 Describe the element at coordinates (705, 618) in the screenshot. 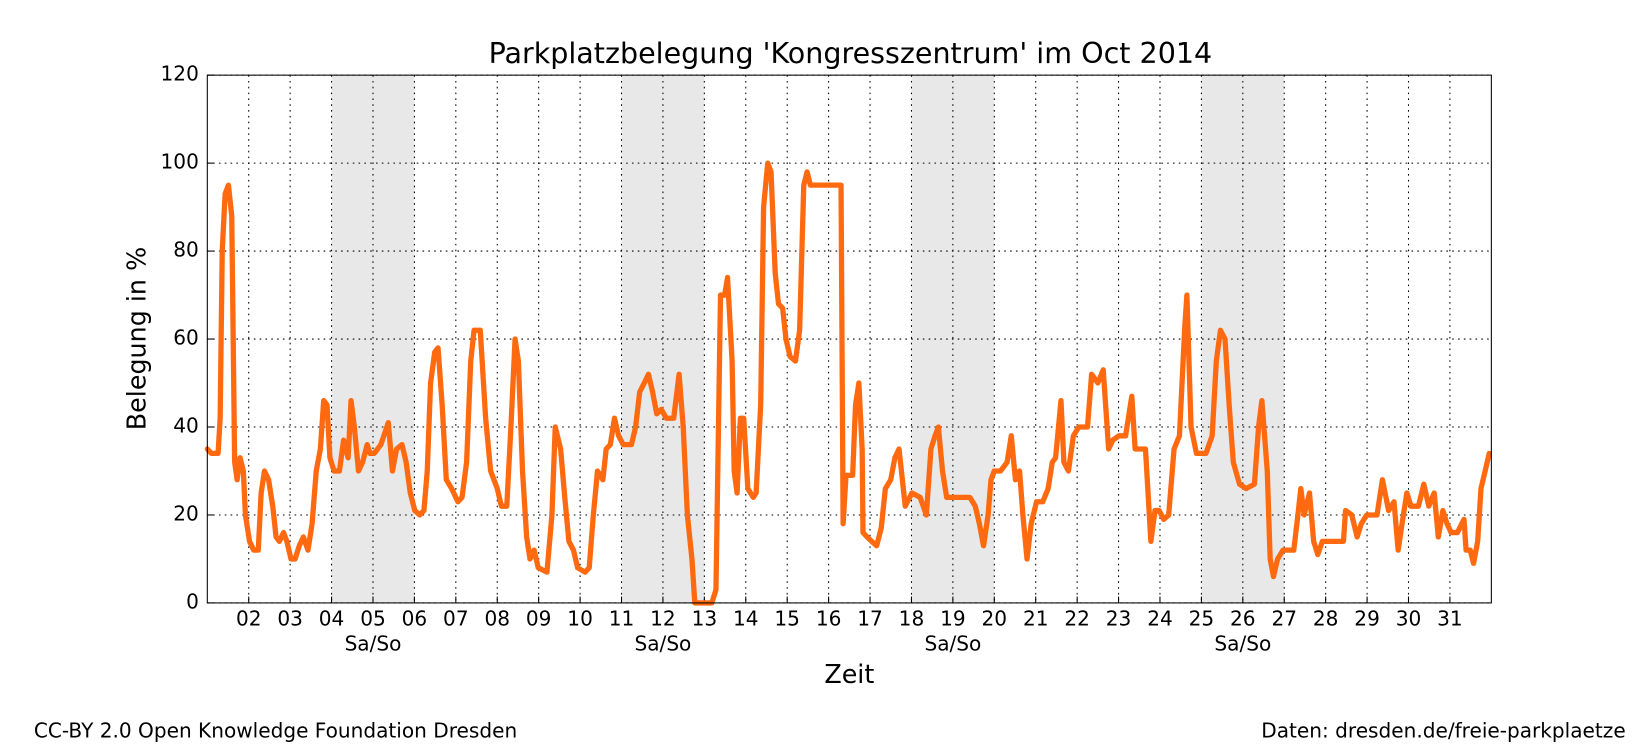

I see `x-tick-label: 13` at that location.